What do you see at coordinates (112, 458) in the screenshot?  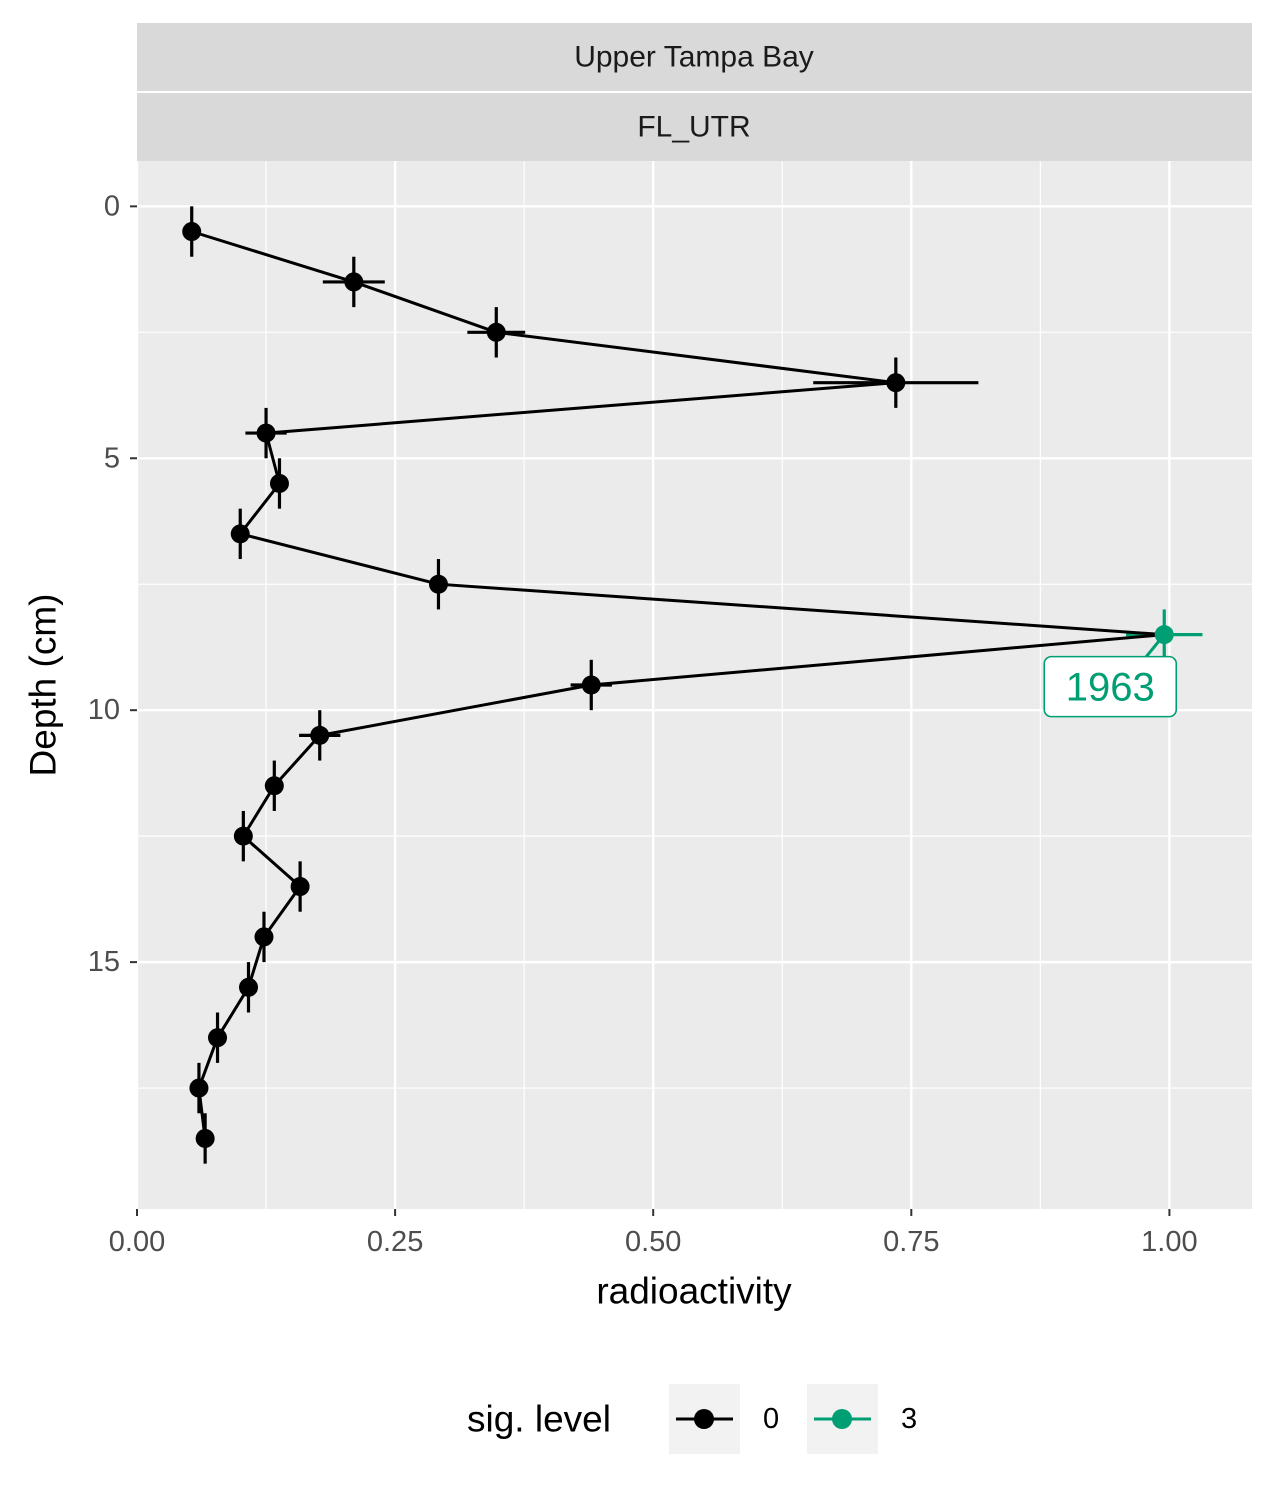 I see `y-tick-label: 5` at bounding box center [112, 458].